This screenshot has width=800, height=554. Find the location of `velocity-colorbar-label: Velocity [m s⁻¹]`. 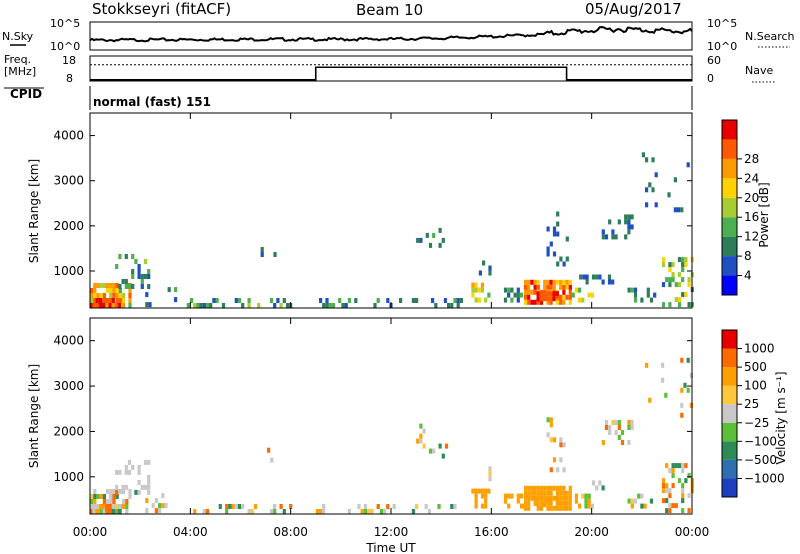

velocity-colorbar-label: Velocity [m s⁻¹] is located at coordinates (781, 417).